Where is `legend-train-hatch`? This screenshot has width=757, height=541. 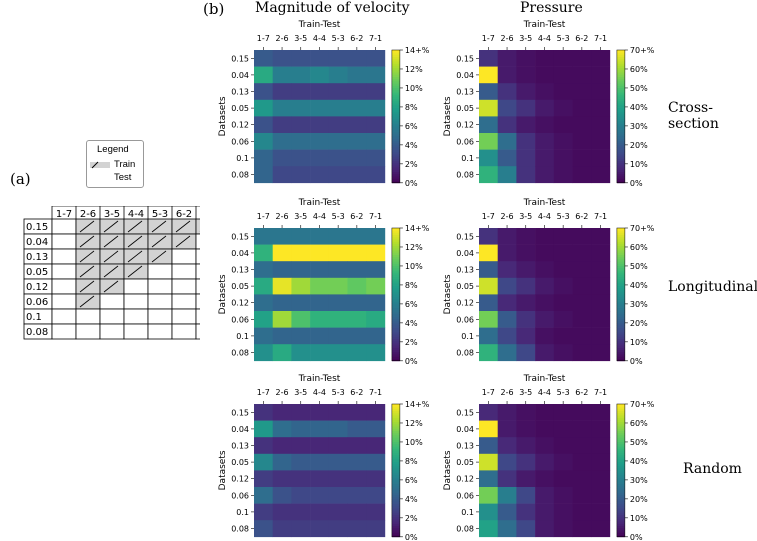 legend-train-hatch is located at coordinates (95, 165).